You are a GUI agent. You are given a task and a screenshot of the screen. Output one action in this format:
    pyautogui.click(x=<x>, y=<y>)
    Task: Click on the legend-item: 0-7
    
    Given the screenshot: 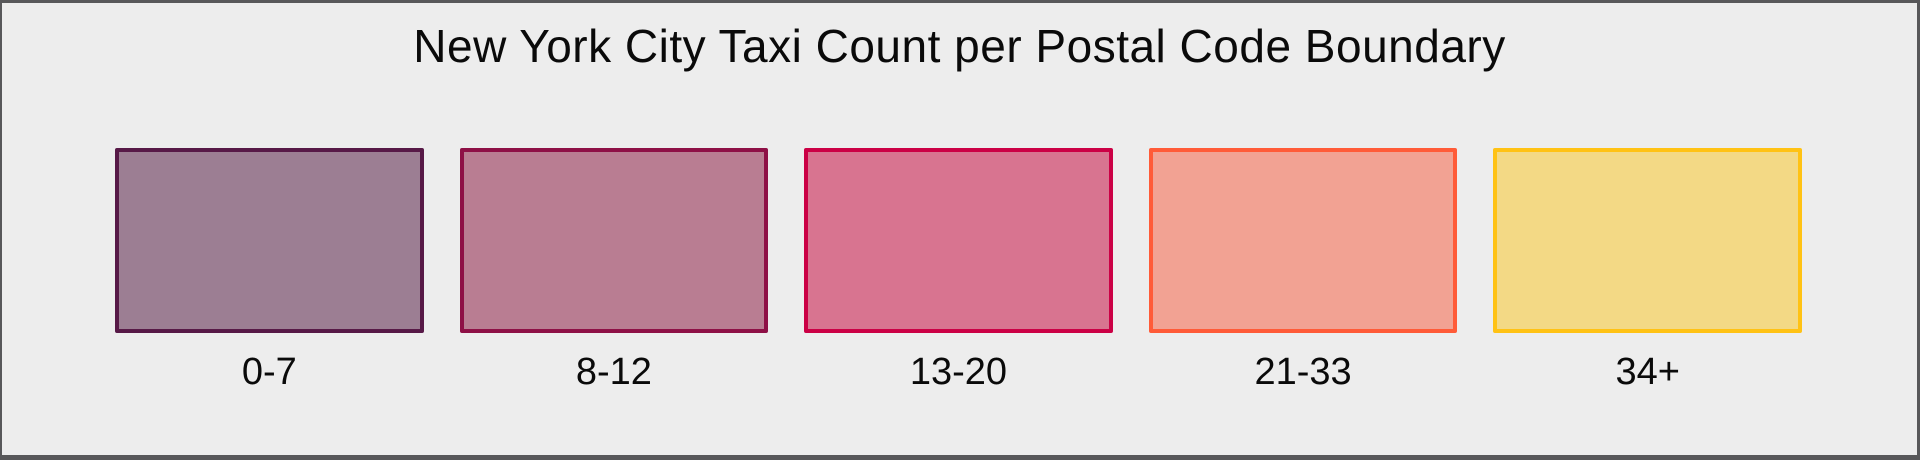 What is the action you would take?
    pyautogui.click(x=269, y=278)
    